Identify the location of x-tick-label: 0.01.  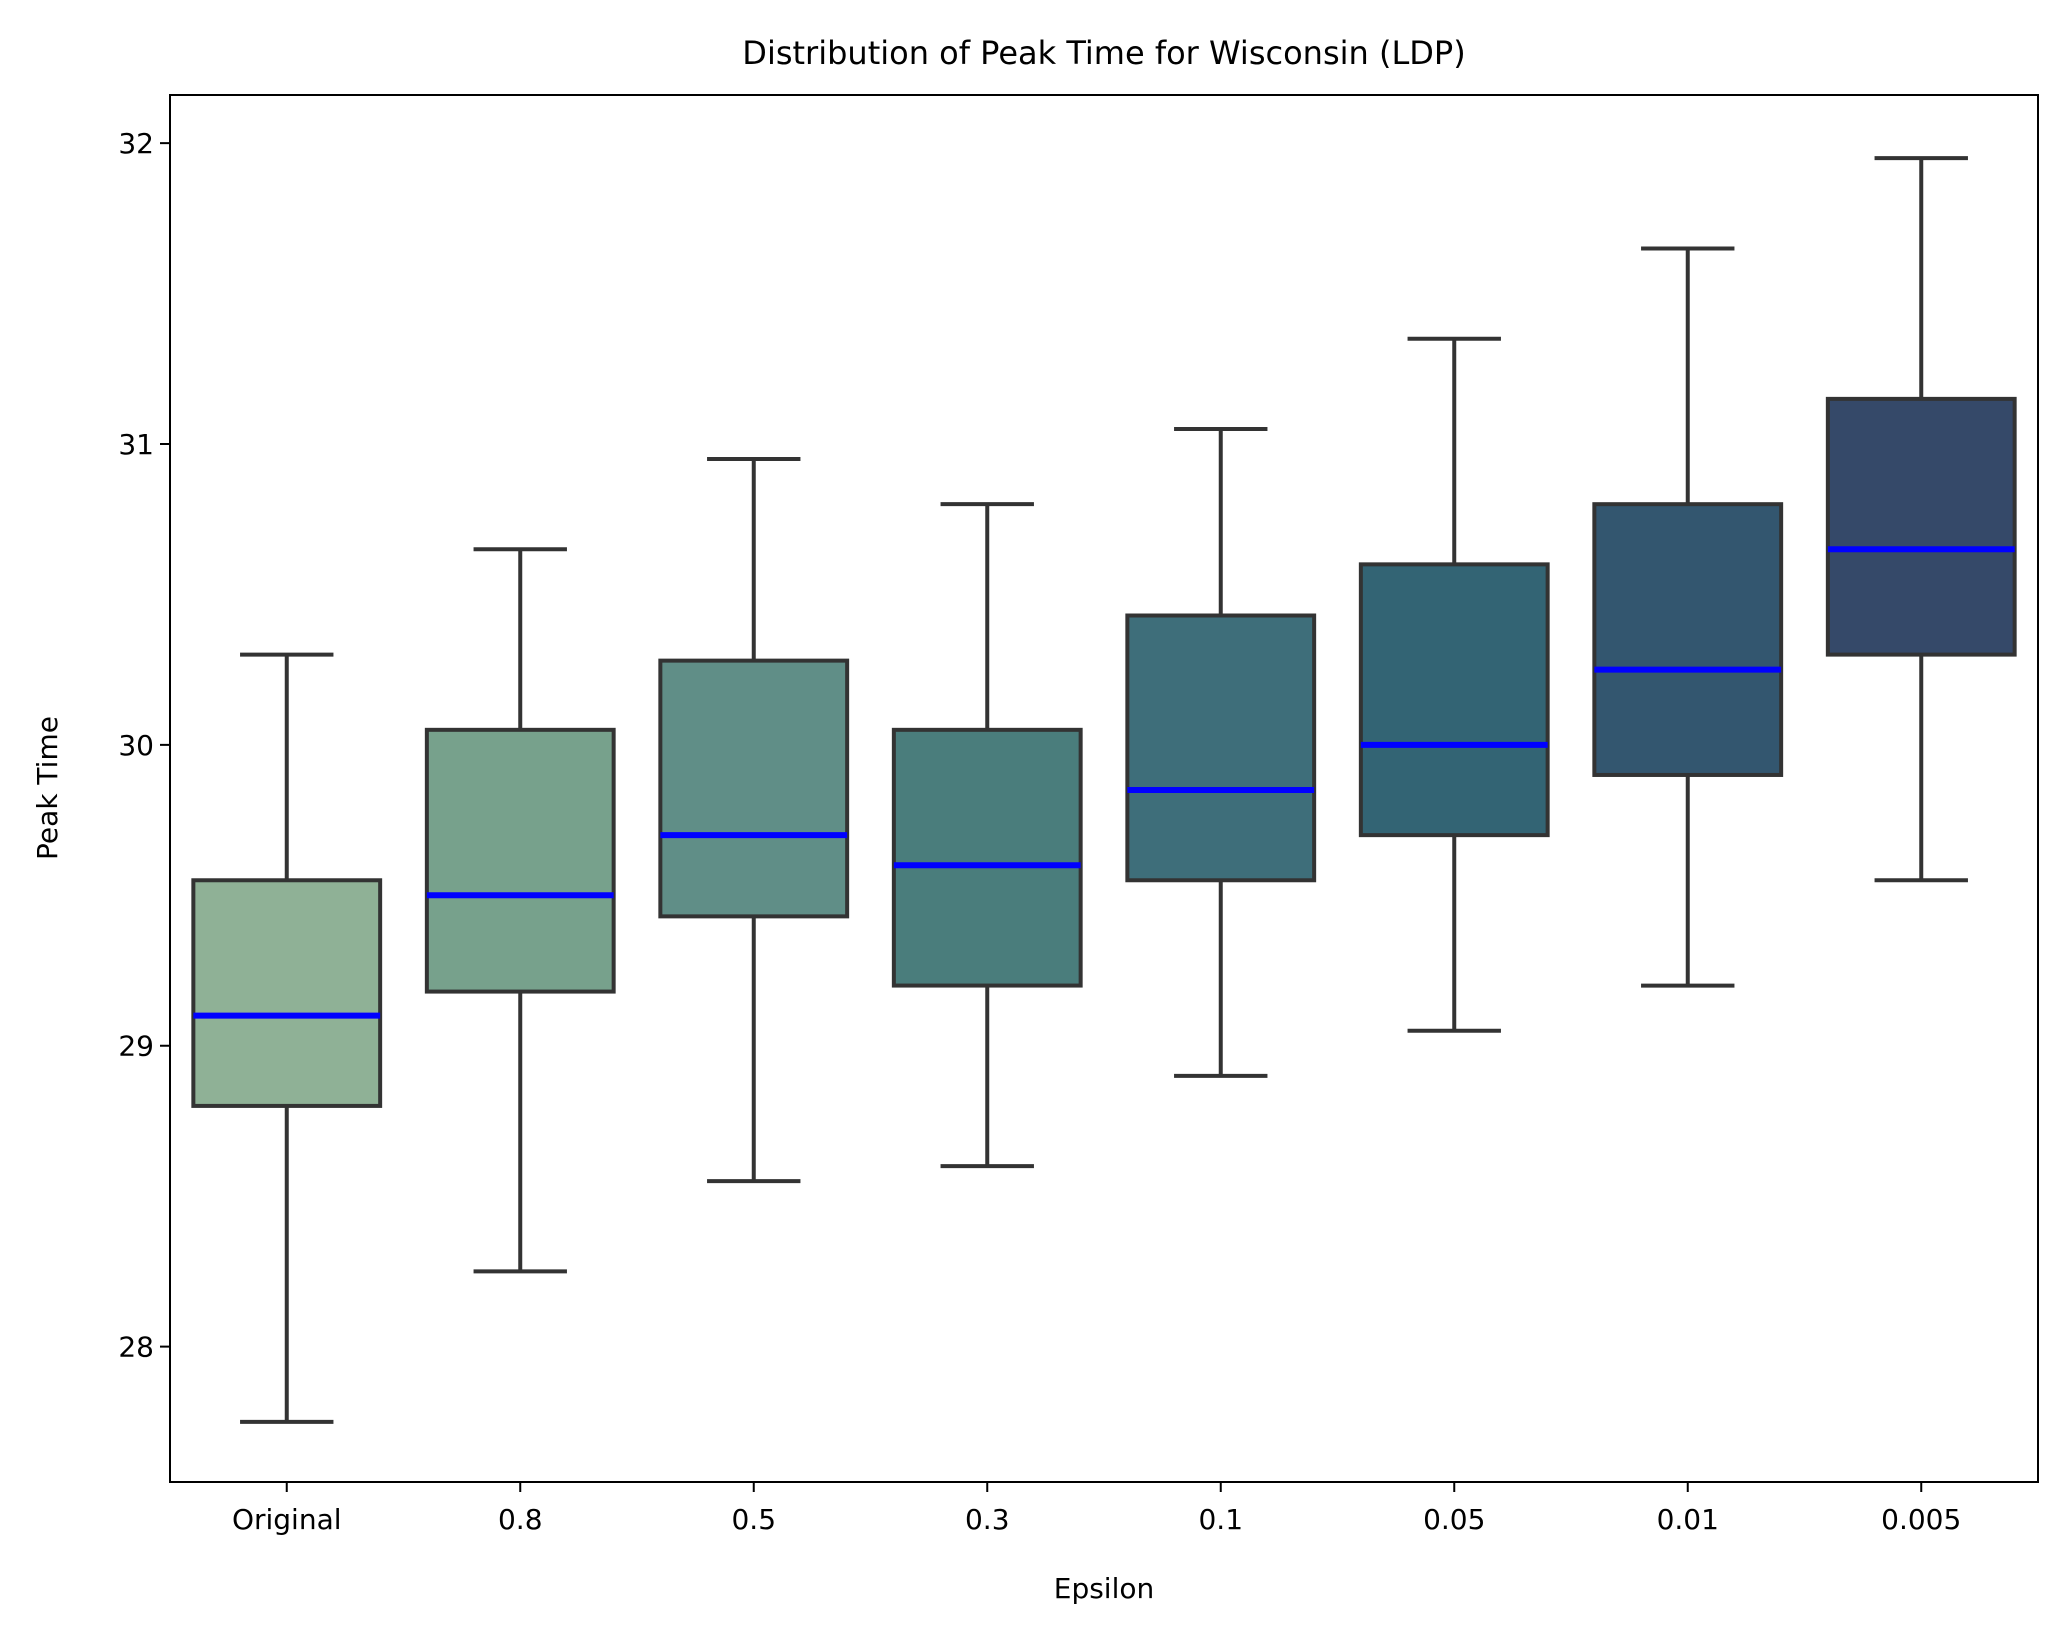
(1688, 1519).